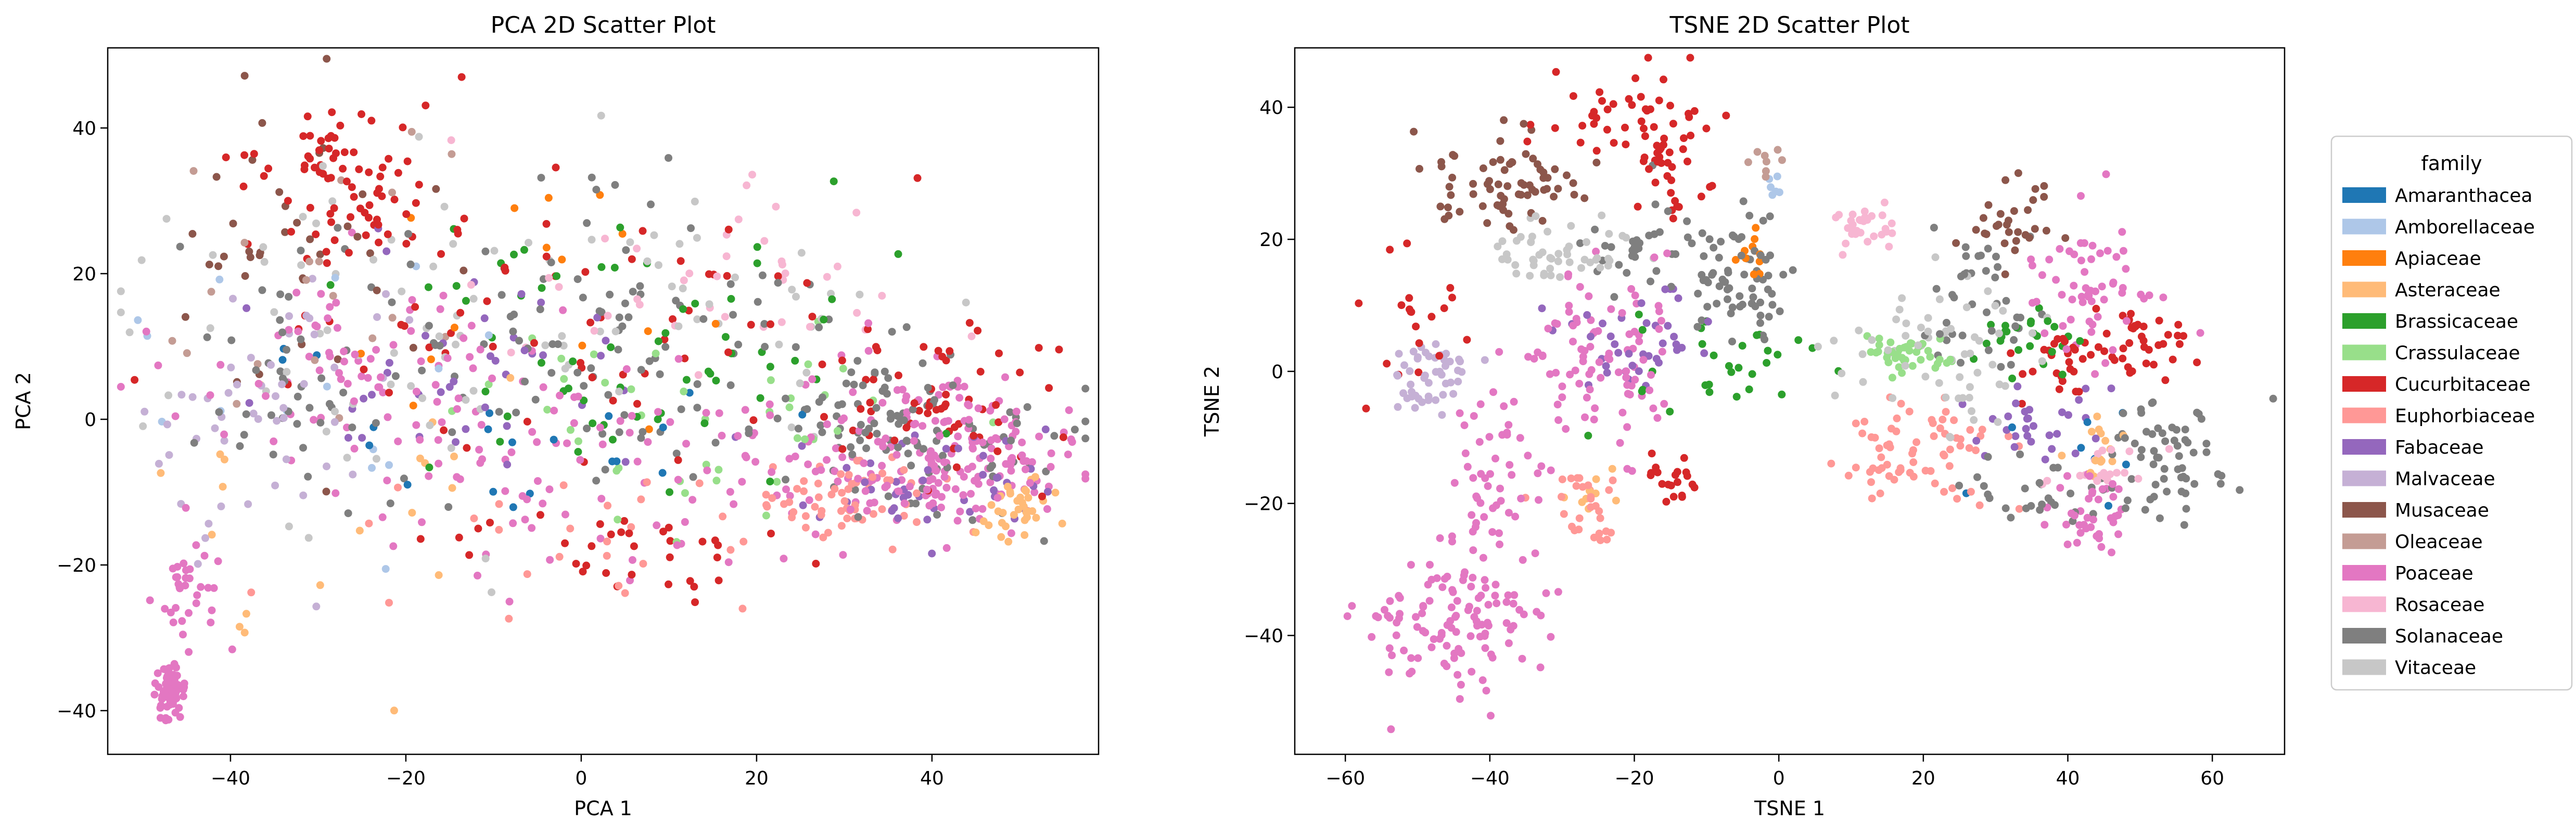 This screenshot has width=2576, height=836. I want to click on legend-label: Amborellaceae, so click(2465, 227).